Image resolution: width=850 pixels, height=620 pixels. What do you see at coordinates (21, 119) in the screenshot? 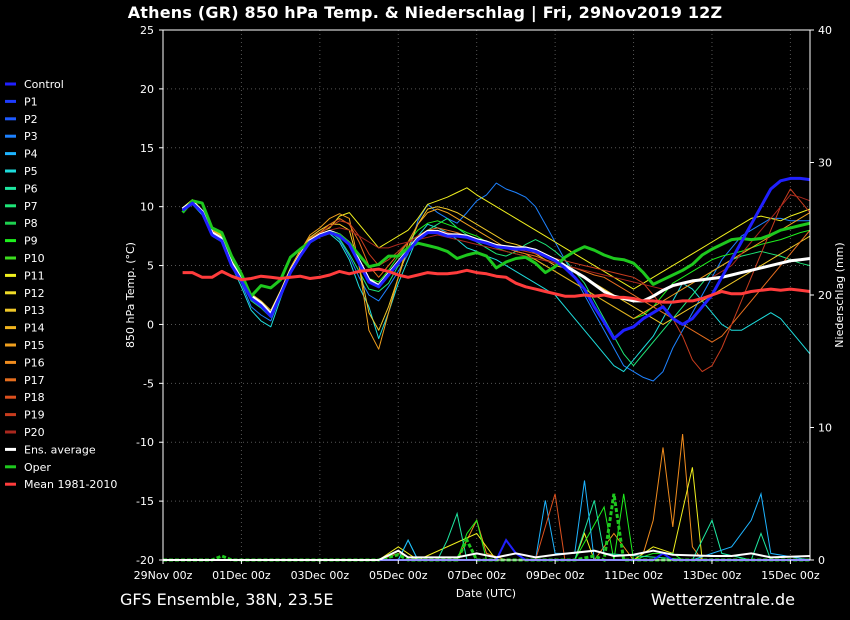
I see `legend-item: P2` at bounding box center [21, 119].